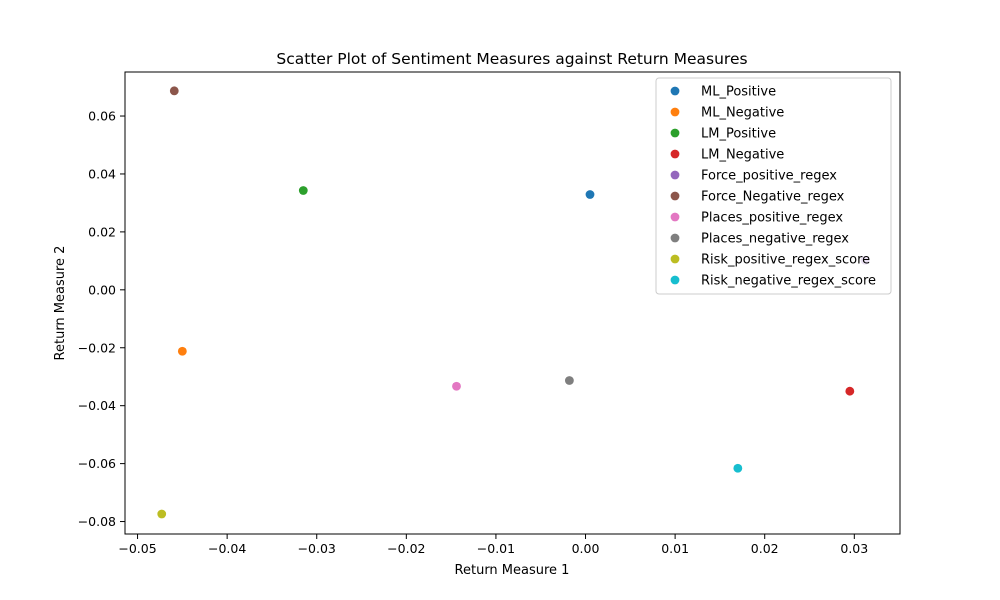 The height and width of the screenshot is (600, 1000). I want to click on legend-label: Places_positive_regex, so click(772, 218).